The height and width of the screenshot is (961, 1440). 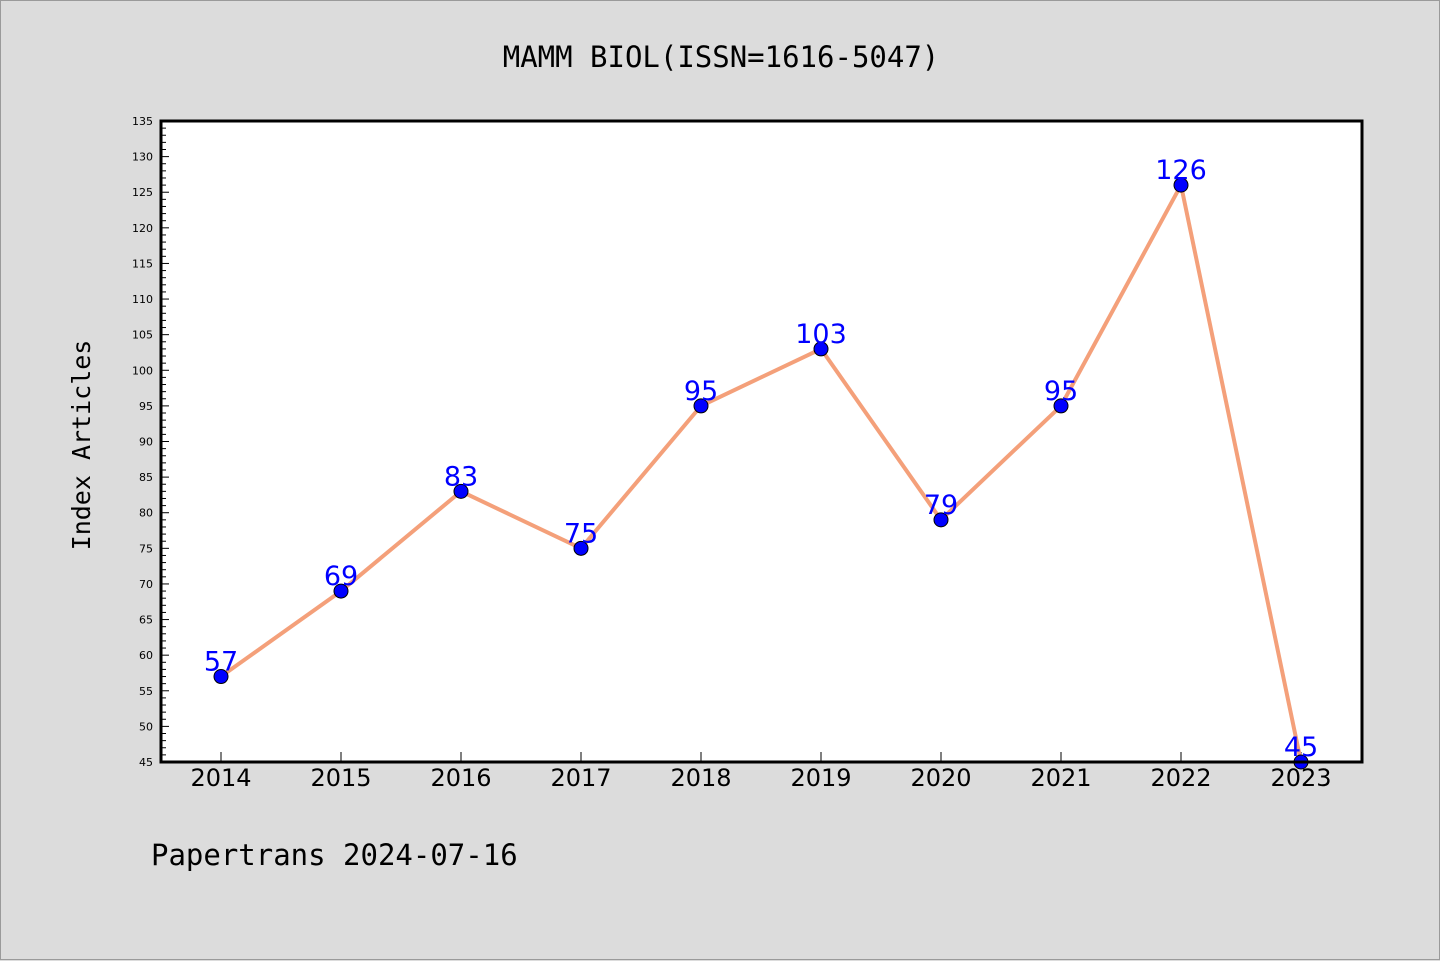 I want to click on y-tick-label: 120, so click(x=142, y=228).